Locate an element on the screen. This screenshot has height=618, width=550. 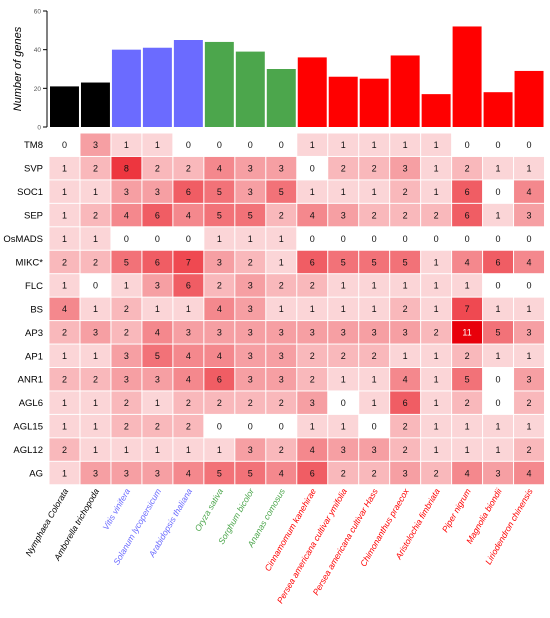
y-tick-label: 60 is located at coordinates (38, 12).